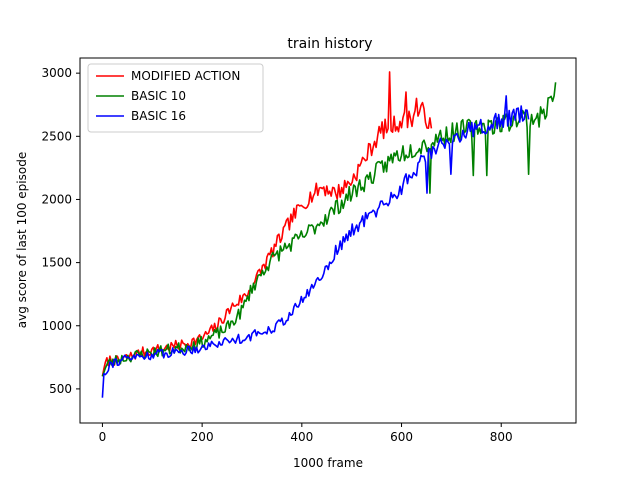  I want to click on y-tick-label: 1500, so click(56, 263).